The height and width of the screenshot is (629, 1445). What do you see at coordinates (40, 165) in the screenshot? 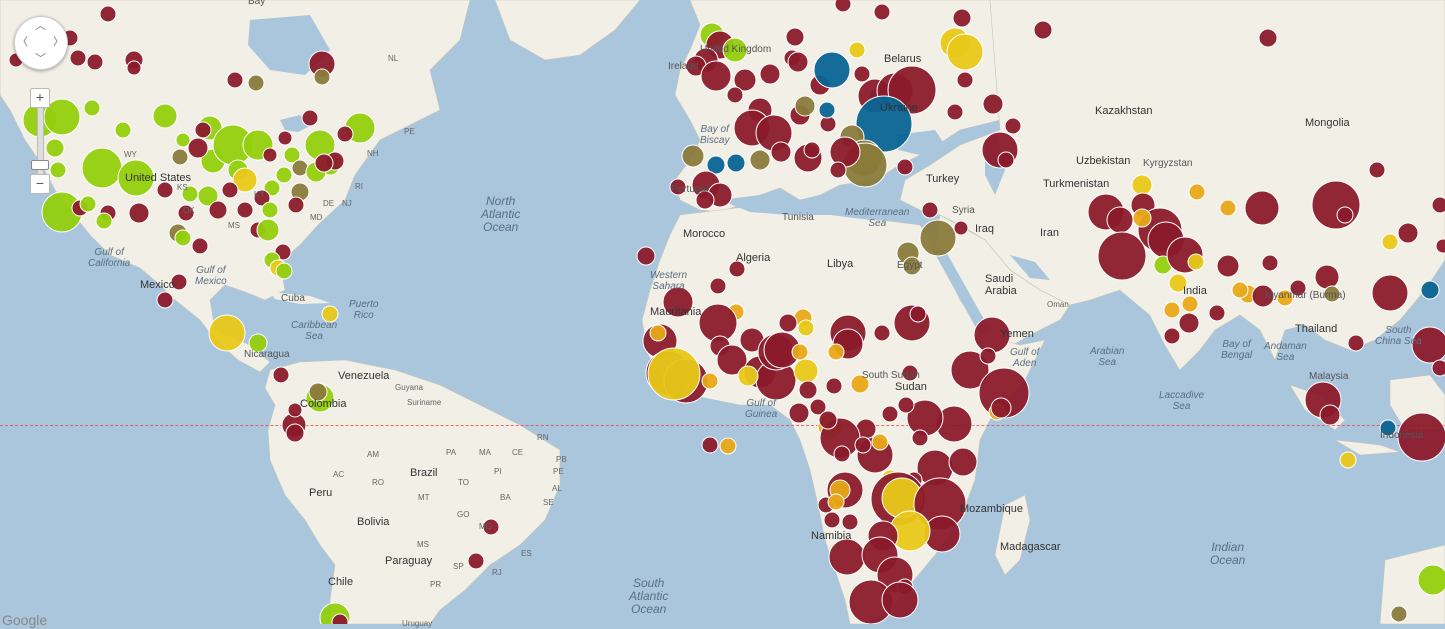
I see `zoom-slider-handle` at bounding box center [40, 165].